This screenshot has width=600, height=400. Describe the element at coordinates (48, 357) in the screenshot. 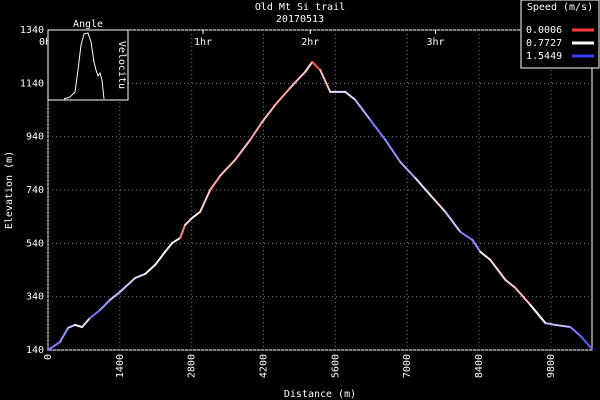

I see `x-tick-label: 0` at that location.